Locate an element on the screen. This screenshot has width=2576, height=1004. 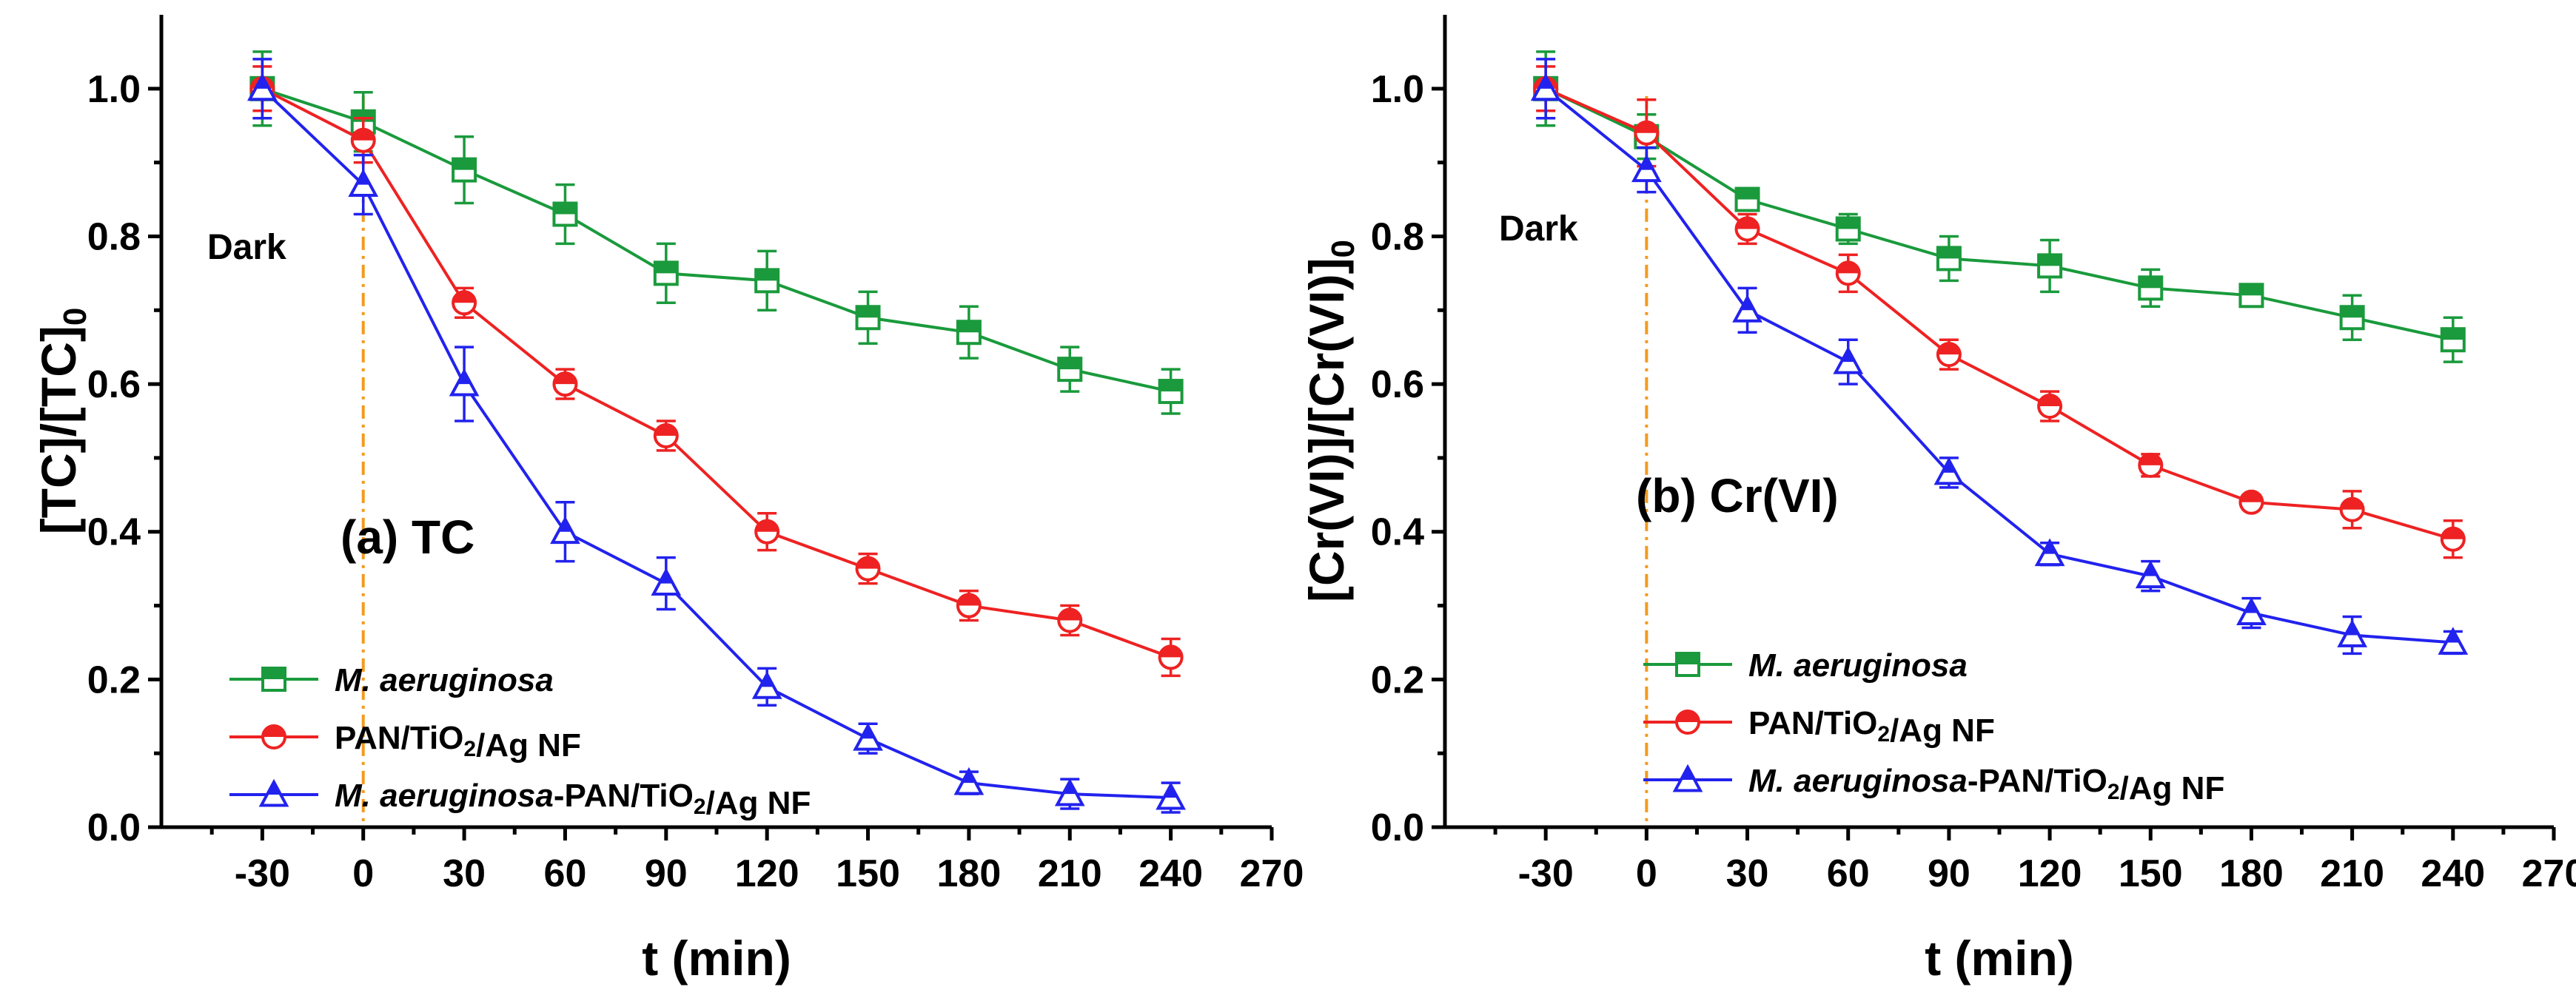
dark-label: Dark is located at coordinates (1538, 229).